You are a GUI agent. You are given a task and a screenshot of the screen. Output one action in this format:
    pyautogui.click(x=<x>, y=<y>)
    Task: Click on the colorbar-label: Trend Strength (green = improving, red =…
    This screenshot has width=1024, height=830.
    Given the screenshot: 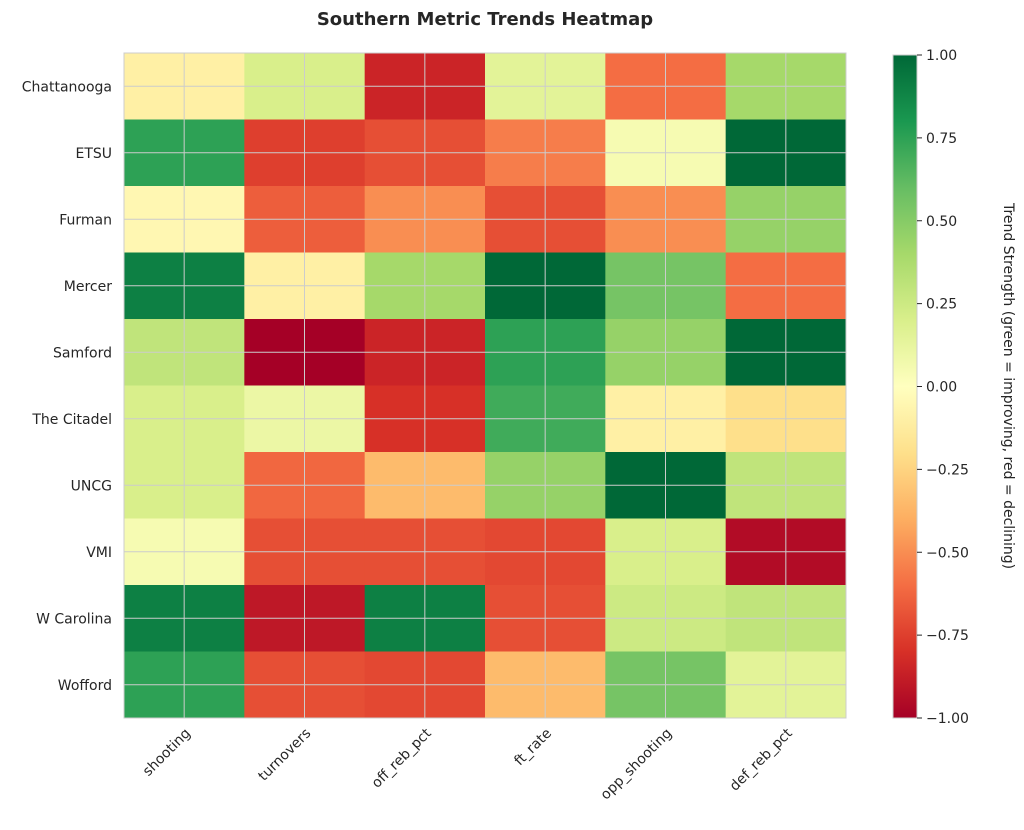 What is the action you would take?
    pyautogui.click(x=1008, y=385)
    